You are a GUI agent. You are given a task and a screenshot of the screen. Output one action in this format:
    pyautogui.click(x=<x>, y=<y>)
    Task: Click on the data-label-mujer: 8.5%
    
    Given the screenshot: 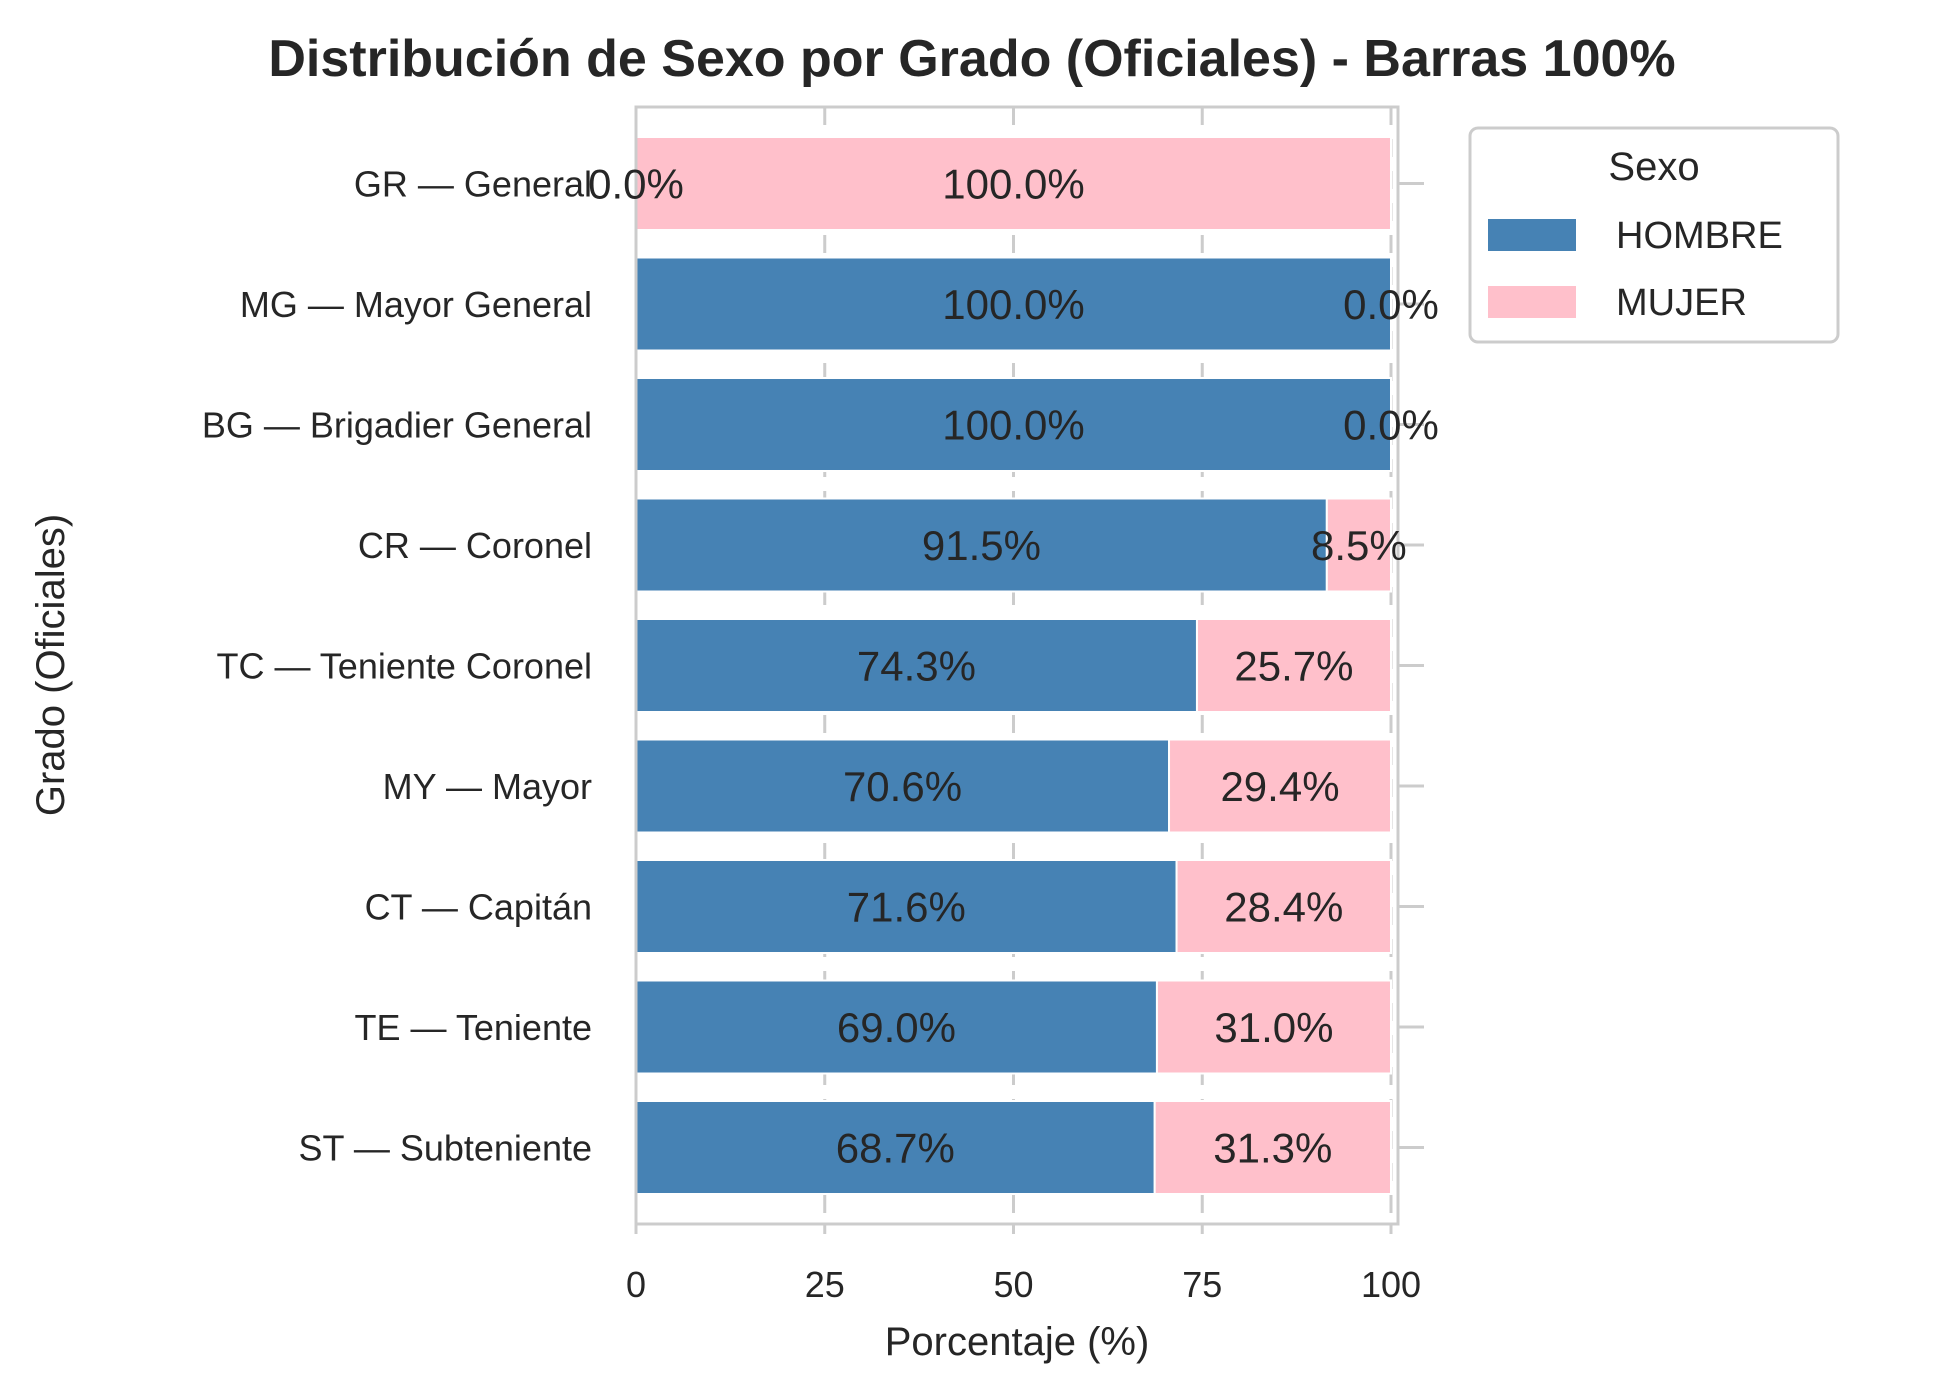 What is the action you would take?
    pyautogui.click(x=1359, y=545)
    